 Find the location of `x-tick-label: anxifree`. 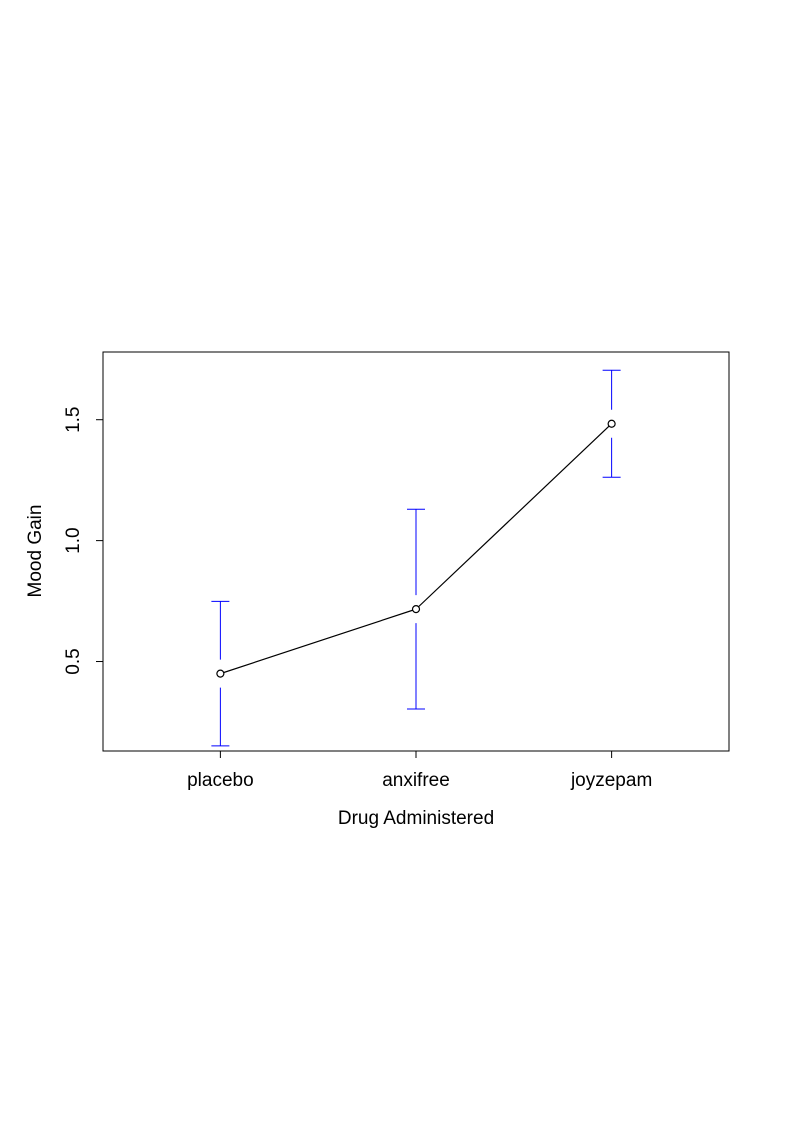

x-tick-label: anxifree is located at coordinates (416, 780).